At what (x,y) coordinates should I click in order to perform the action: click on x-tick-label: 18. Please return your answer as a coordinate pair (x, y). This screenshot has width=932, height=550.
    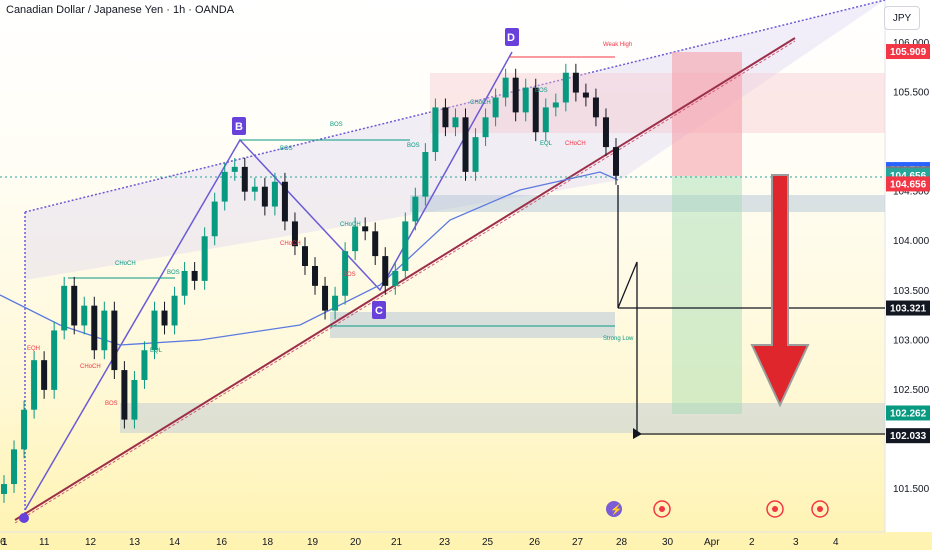
    Looking at the image, I should click on (268, 542).